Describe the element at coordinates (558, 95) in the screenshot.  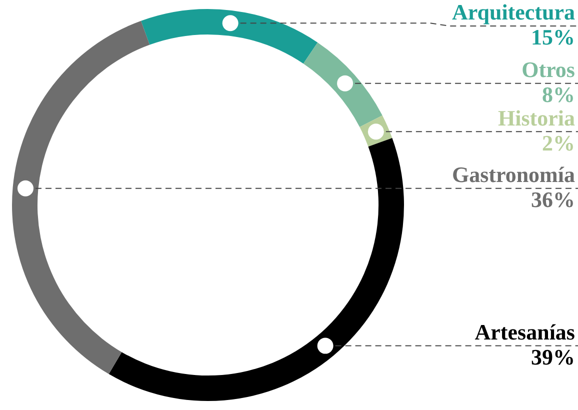
I see `data-label: 8%` at that location.